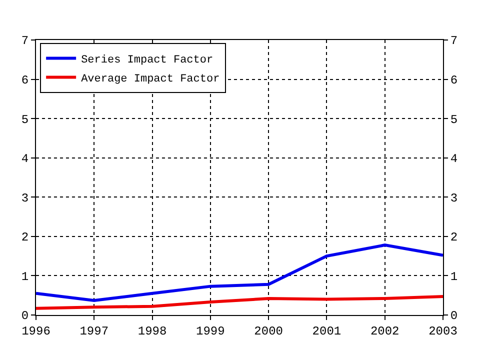 The image size is (480, 350). What do you see at coordinates (268, 331) in the screenshot?
I see `x-tick-label: 2000` at bounding box center [268, 331].